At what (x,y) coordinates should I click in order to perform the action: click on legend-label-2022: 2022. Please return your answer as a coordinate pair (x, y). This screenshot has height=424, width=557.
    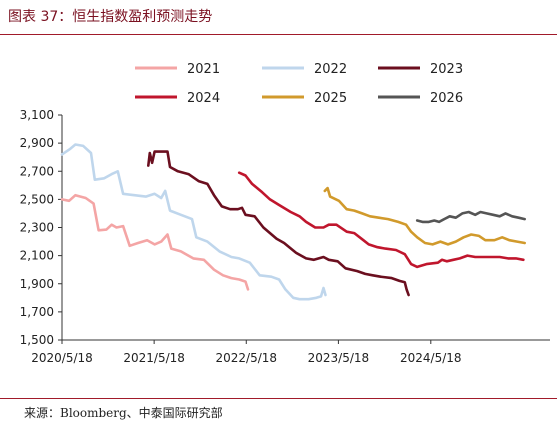
    Looking at the image, I should click on (330, 69).